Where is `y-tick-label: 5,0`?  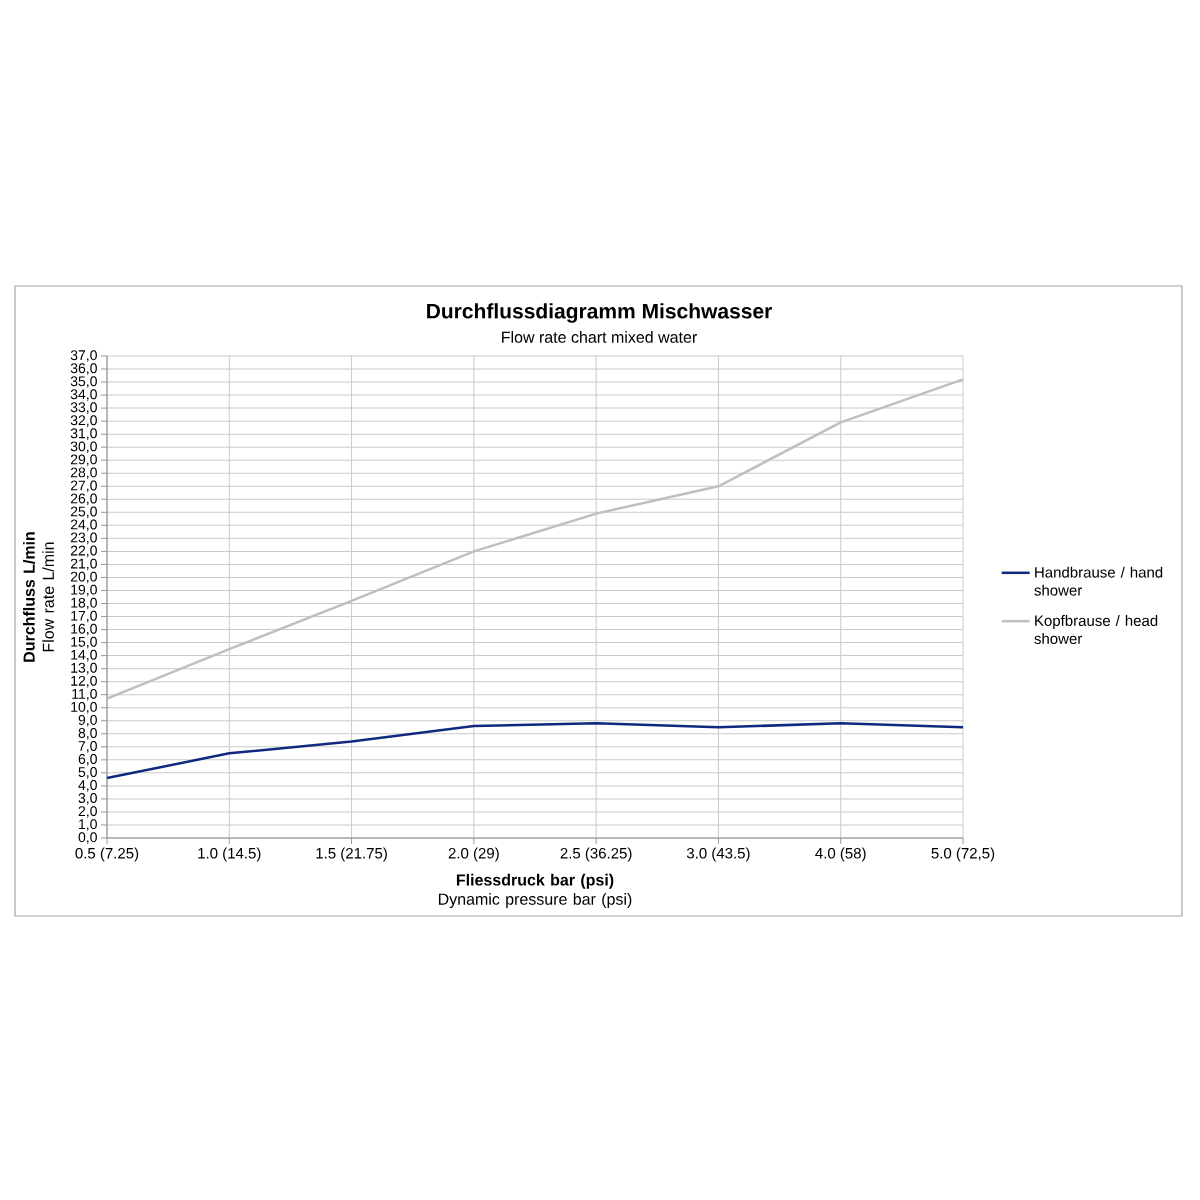
y-tick-label: 5,0 is located at coordinates (87, 773).